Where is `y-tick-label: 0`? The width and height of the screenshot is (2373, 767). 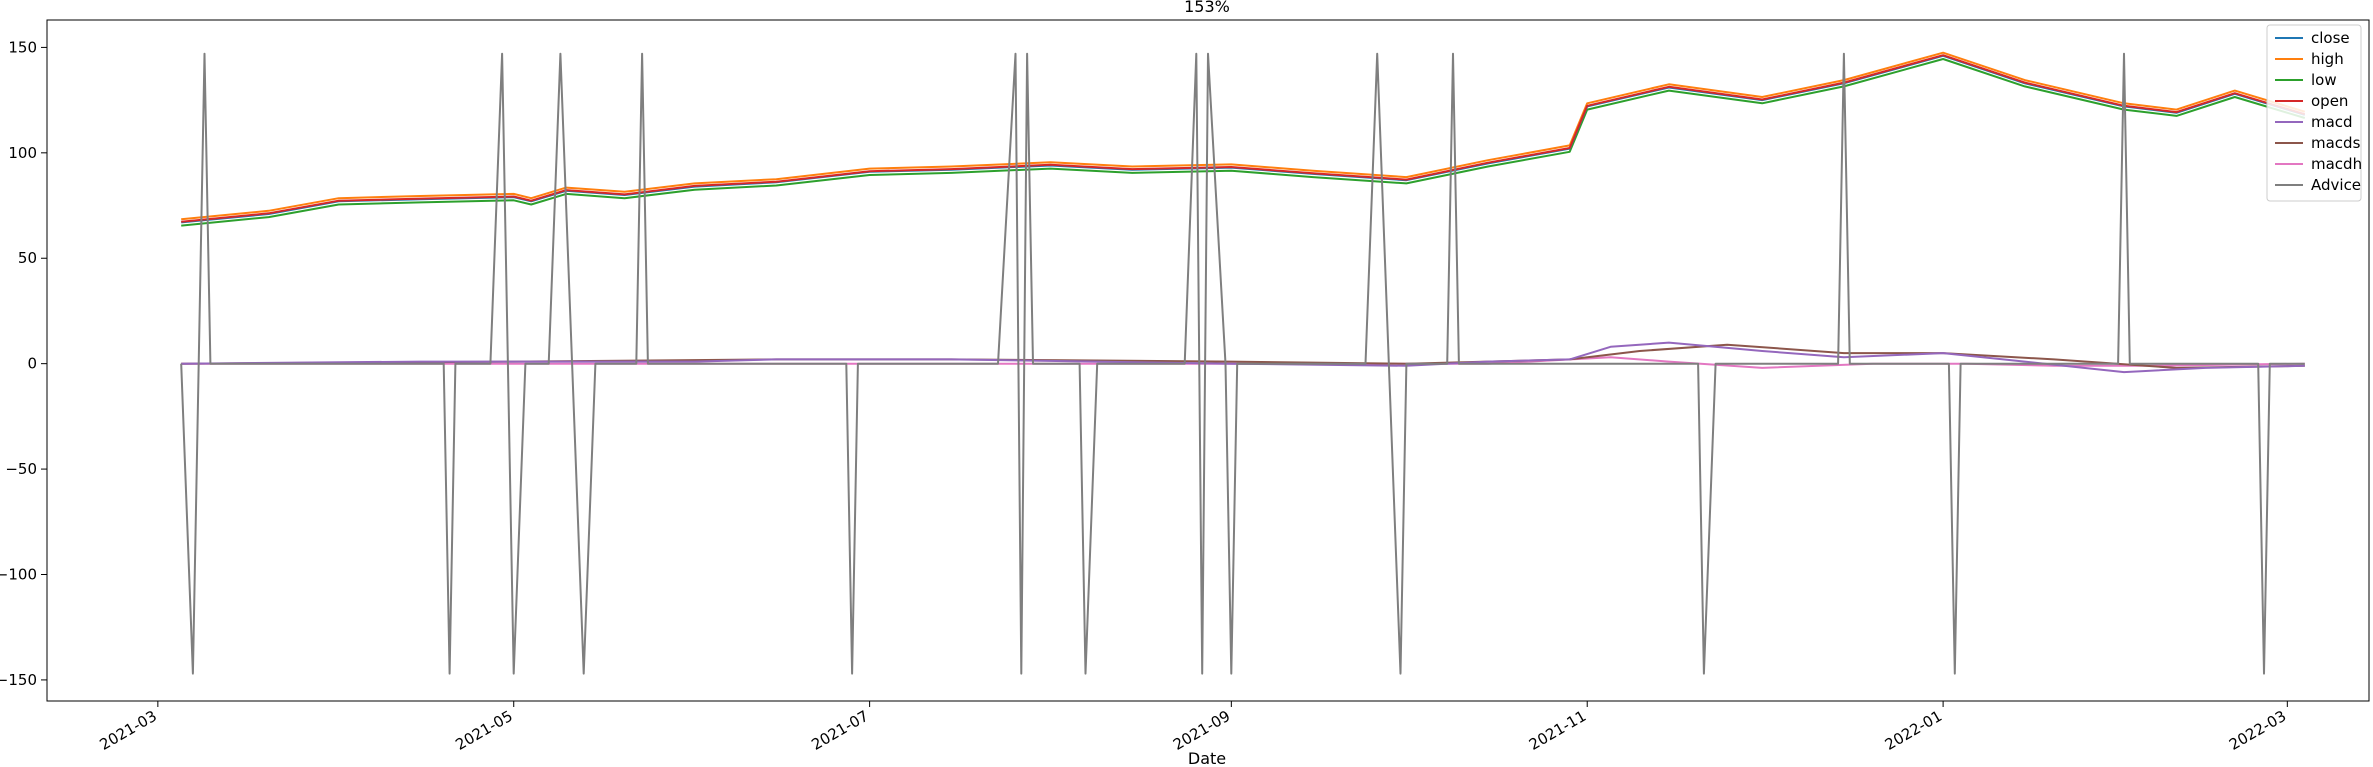
y-tick-label: 0 is located at coordinates (32, 364).